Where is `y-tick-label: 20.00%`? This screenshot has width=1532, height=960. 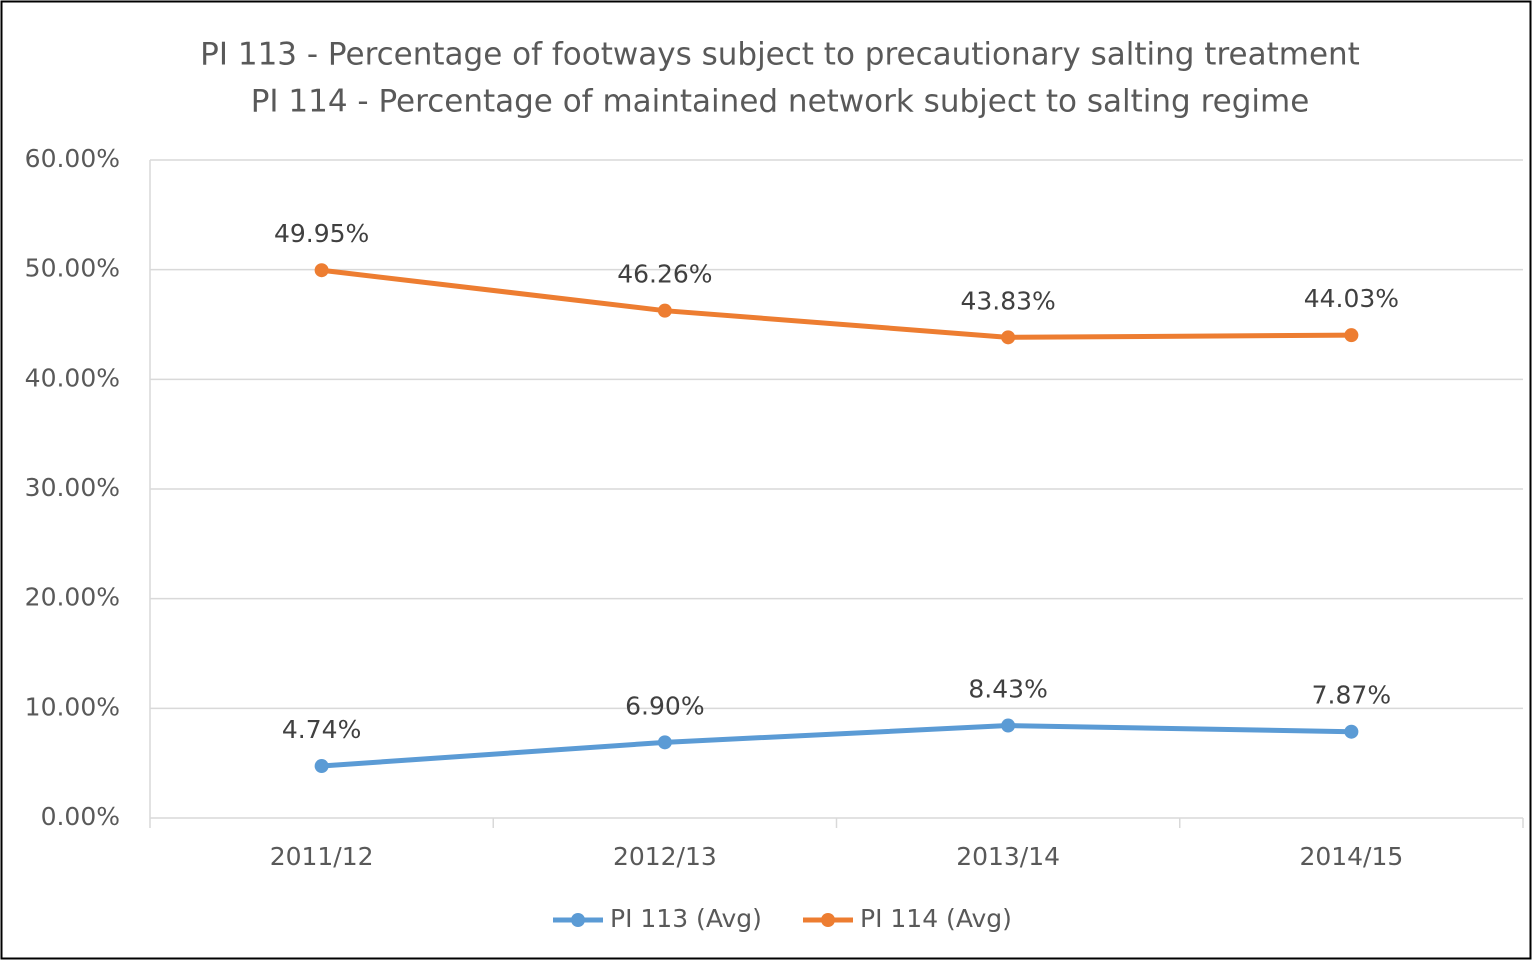
y-tick-label: 20.00% is located at coordinates (72, 597).